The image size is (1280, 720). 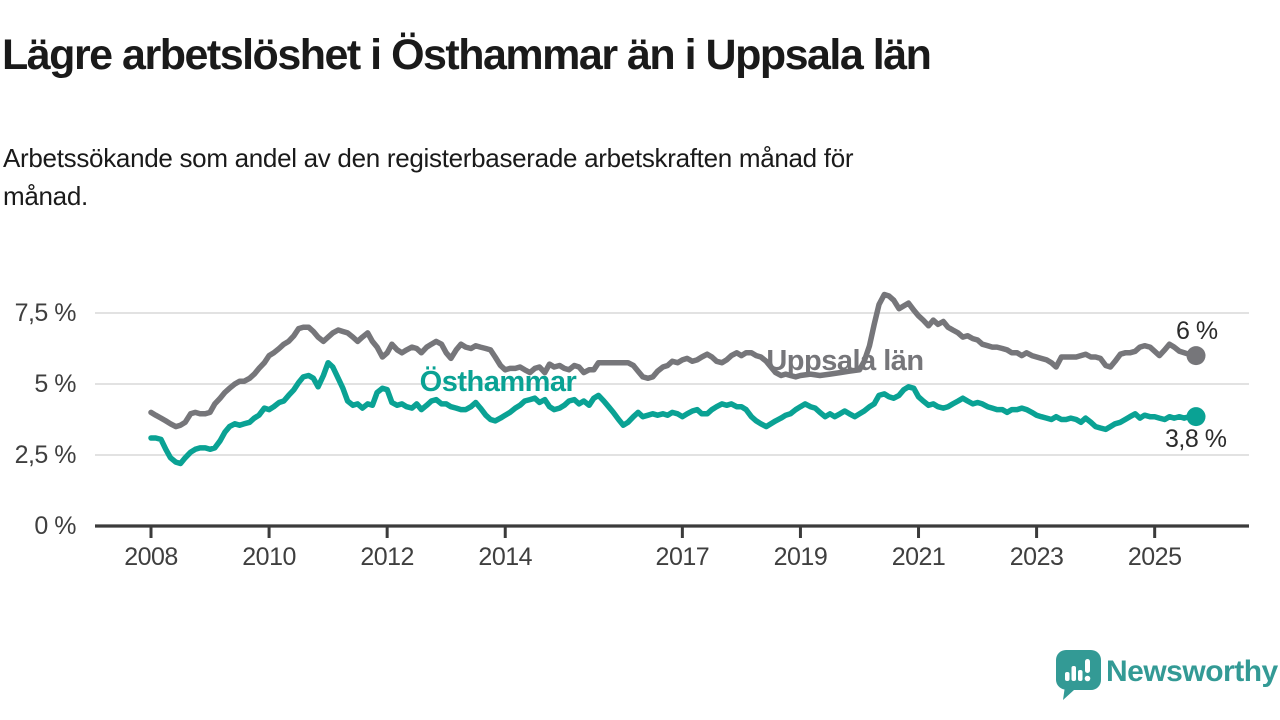 What do you see at coordinates (1197, 331) in the screenshot?
I see `end-value-label-uppsala: 6 %` at bounding box center [1197, 331].